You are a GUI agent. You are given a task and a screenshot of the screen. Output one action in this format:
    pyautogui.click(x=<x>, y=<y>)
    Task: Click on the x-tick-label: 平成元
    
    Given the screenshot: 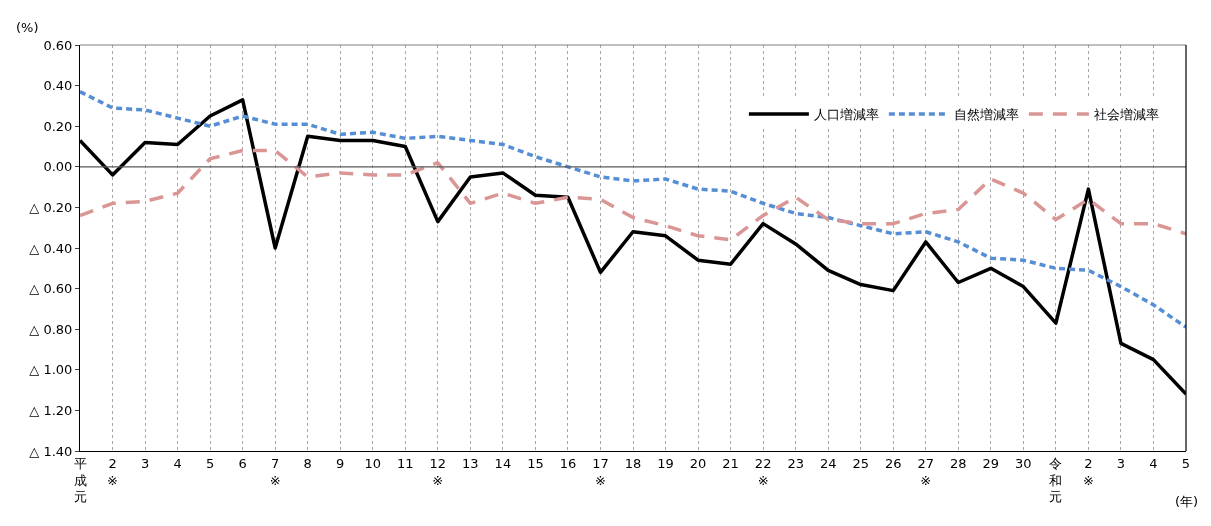 What is the action you would take?
    pyautogui.click(x=80, y=480)
    